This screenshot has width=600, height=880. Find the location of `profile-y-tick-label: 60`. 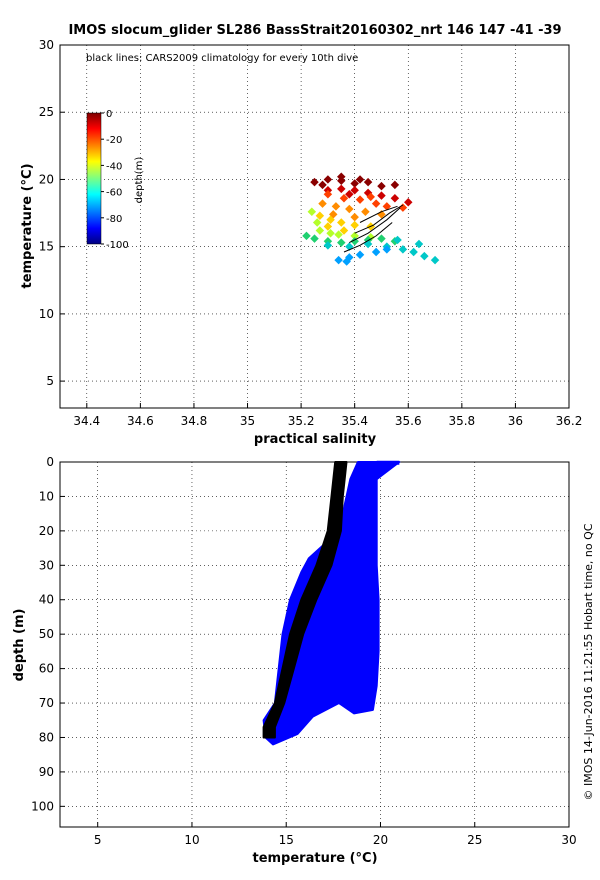

profile-y-tick-label: 60 is located at coordinates (46, 669).